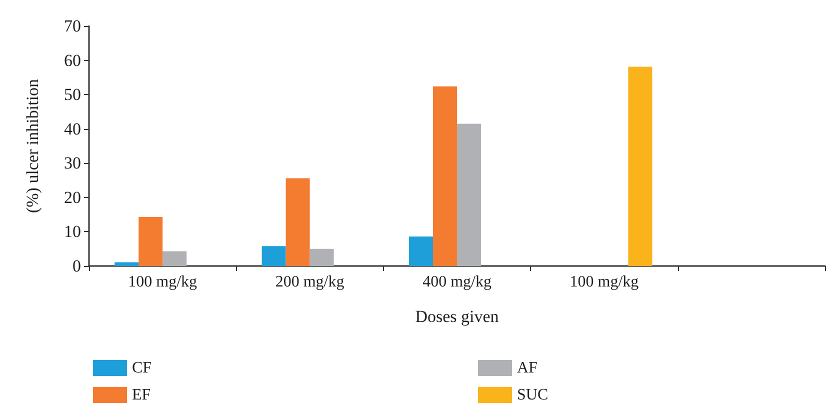  I want to click on y-axis-title: (%) ulcer inhibition, so click(32, 146).